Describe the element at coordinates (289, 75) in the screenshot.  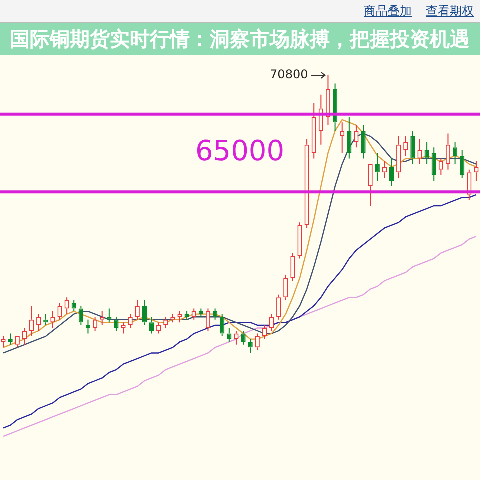
I see `annotation: 70800` at that location.